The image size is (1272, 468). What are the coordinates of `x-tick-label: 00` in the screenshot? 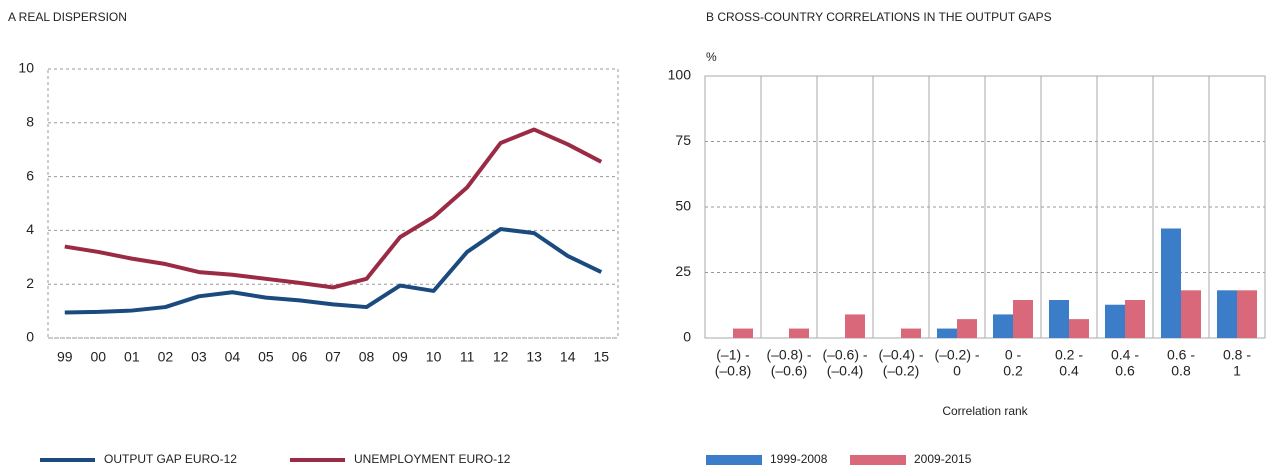 It's located at (99, 357).